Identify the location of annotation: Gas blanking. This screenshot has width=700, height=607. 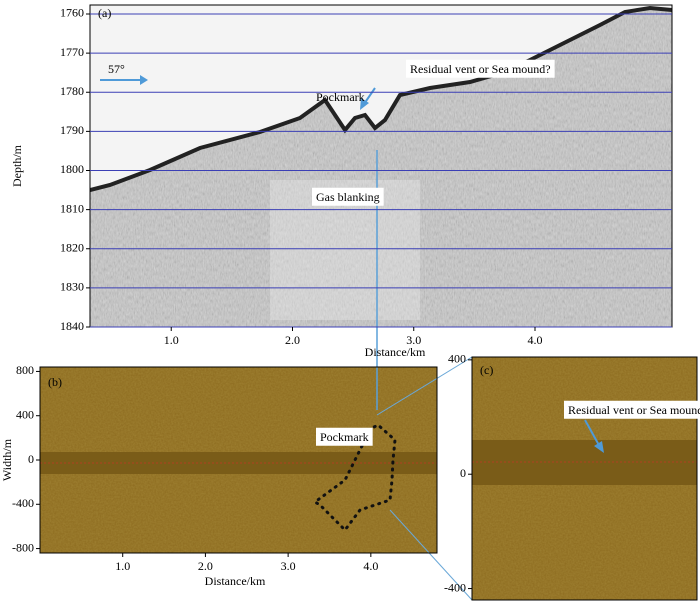
(348, 197).